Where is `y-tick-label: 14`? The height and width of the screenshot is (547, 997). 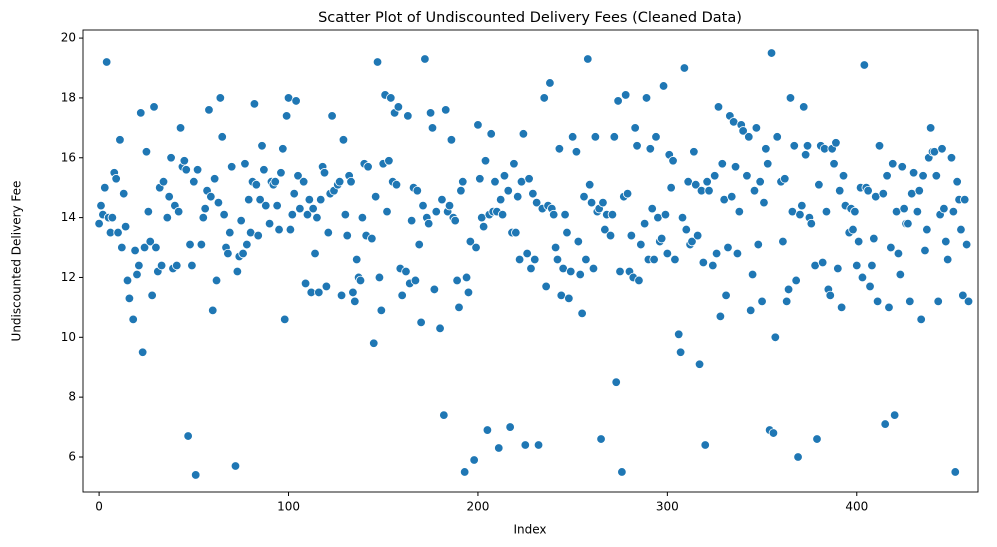 y-tick-label: 14 is located at coordinates (68, 217).